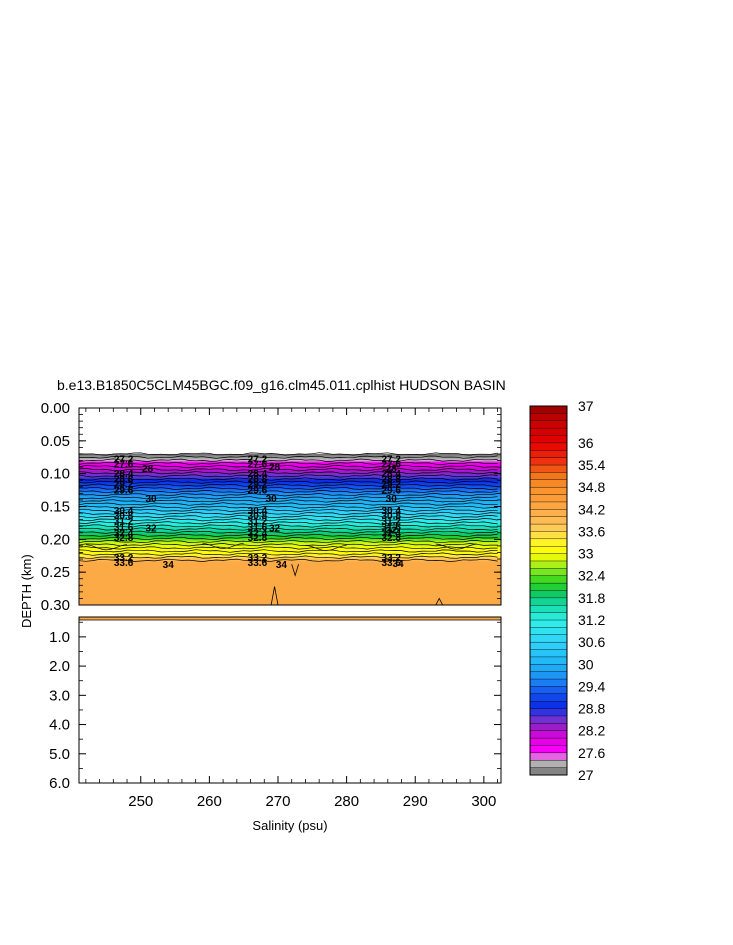 The height and width of the screenshot is (945, 733). What do you see at coordinates (591, 709) in the screenshot?
I see `colorbar-tick-label: 28.8` at bounding box center [591, 709].